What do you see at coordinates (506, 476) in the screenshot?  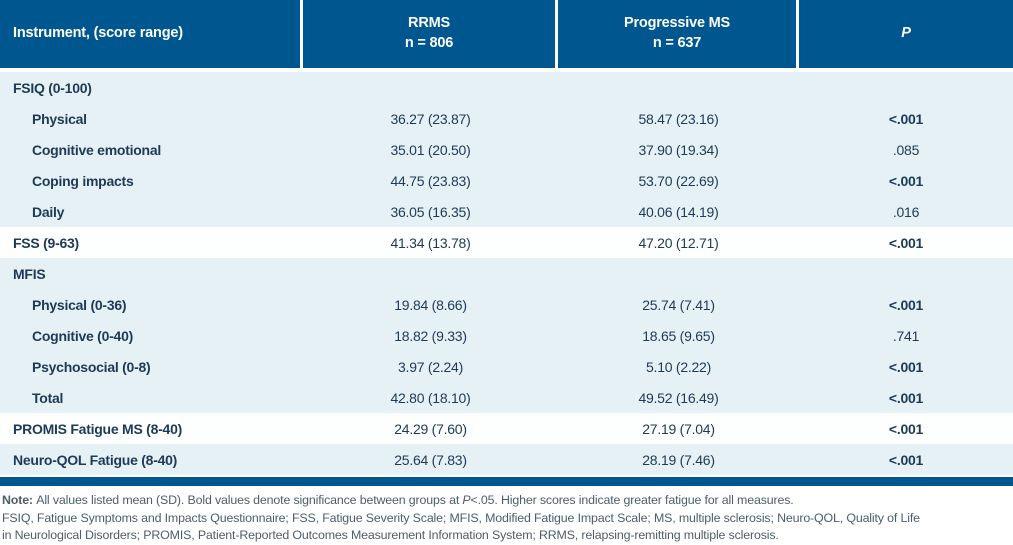 I see `bottom-divider` at bounding box center [506, 476].